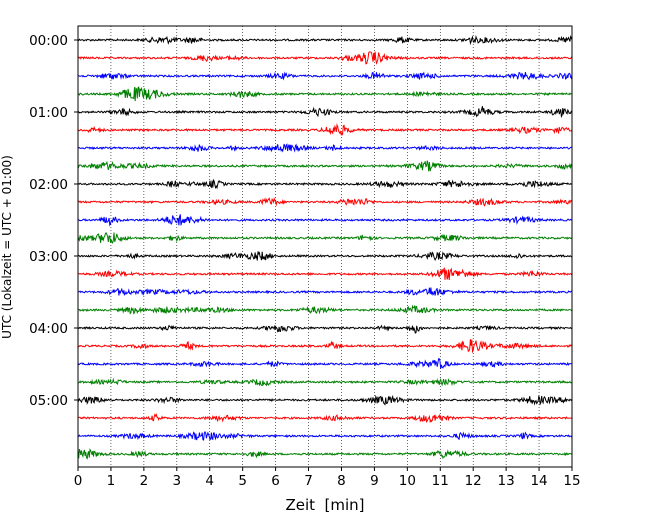  I want to click on x-tick-label: 12, so click(473, 481).